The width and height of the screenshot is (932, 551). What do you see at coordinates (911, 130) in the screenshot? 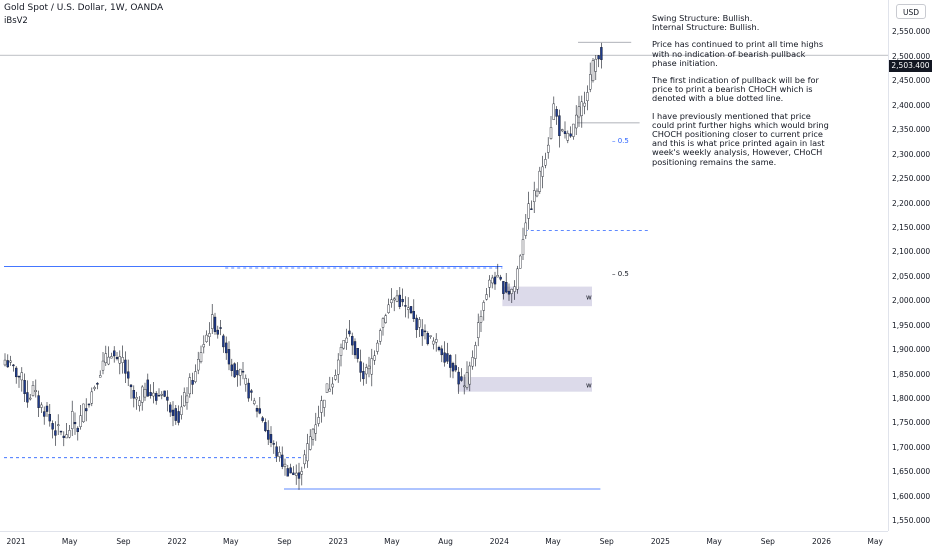
I see `price-tick-label: 2,350.000` at bounding box center [911, 130].